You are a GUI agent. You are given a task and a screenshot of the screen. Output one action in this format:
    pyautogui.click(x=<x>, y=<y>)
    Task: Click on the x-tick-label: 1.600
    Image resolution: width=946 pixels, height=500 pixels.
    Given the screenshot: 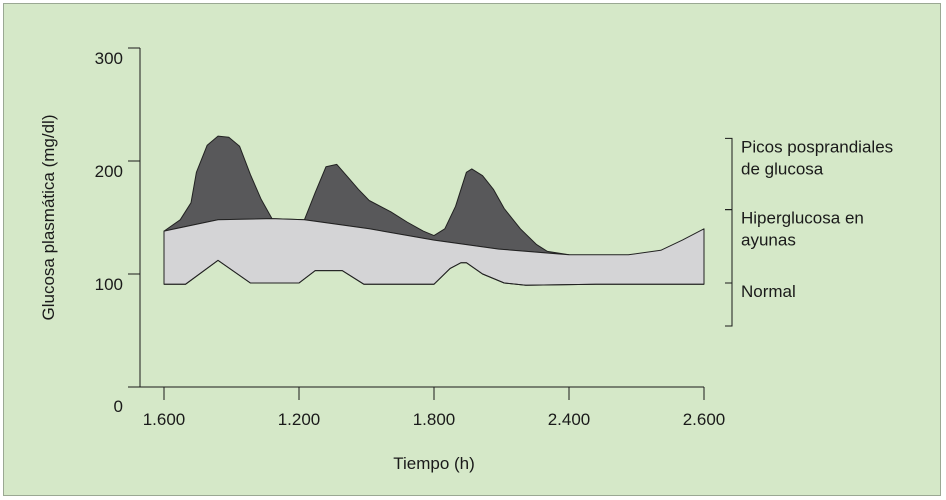 What is the action you would take?
    pyautogui.click(x=164, y=419)
    